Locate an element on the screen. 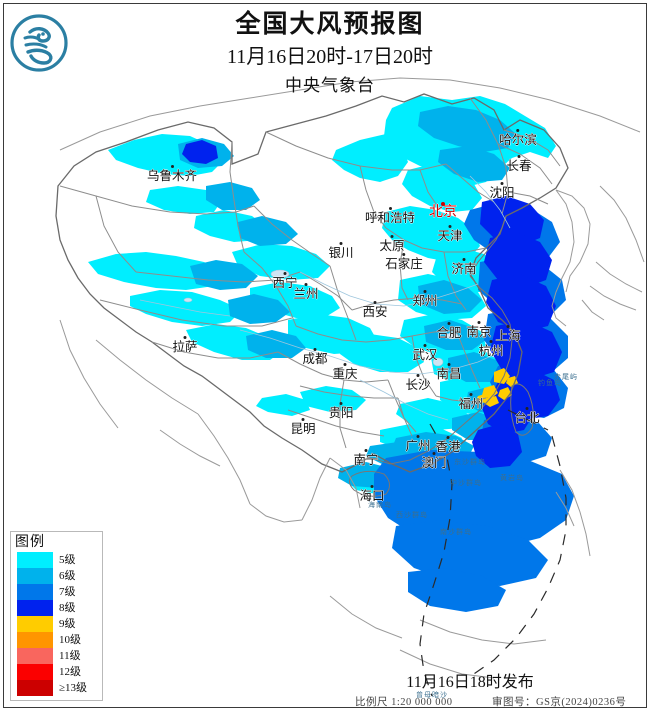  city-label: 昆明 is located at coordinates (303, 426).